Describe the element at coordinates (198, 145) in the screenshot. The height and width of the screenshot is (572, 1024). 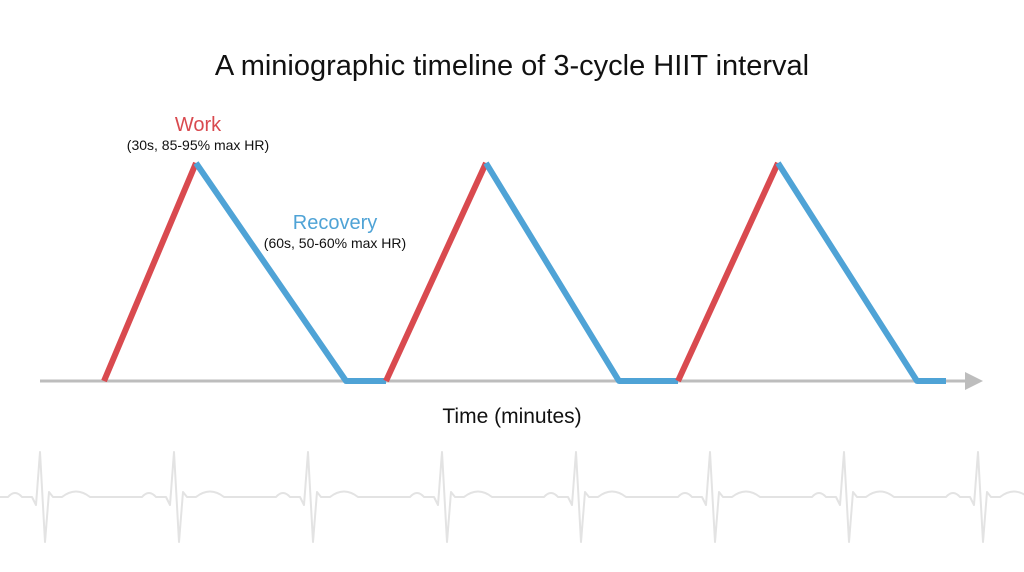
I see `work-phase-detail: (30s, 85-95% max HR)` at that location.